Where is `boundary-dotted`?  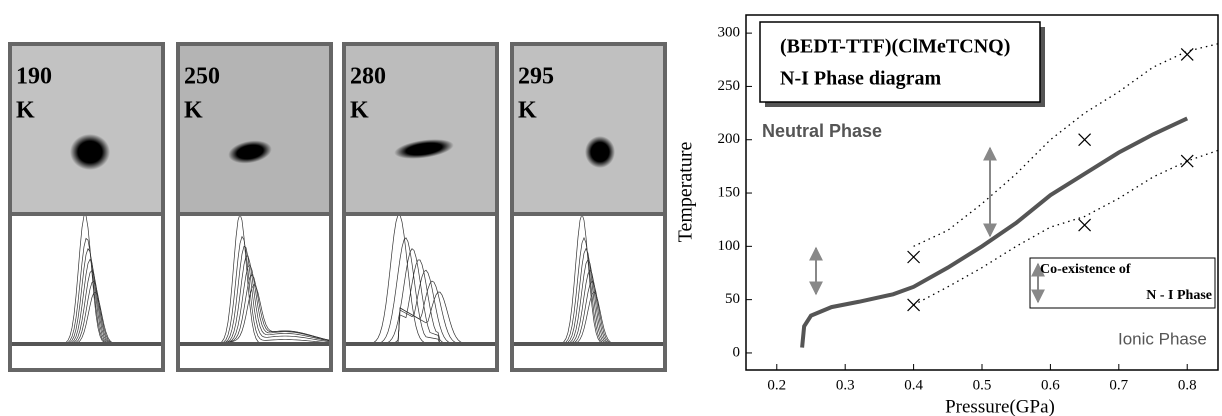 boundary-dotted is located at coordinates (1066, 145).